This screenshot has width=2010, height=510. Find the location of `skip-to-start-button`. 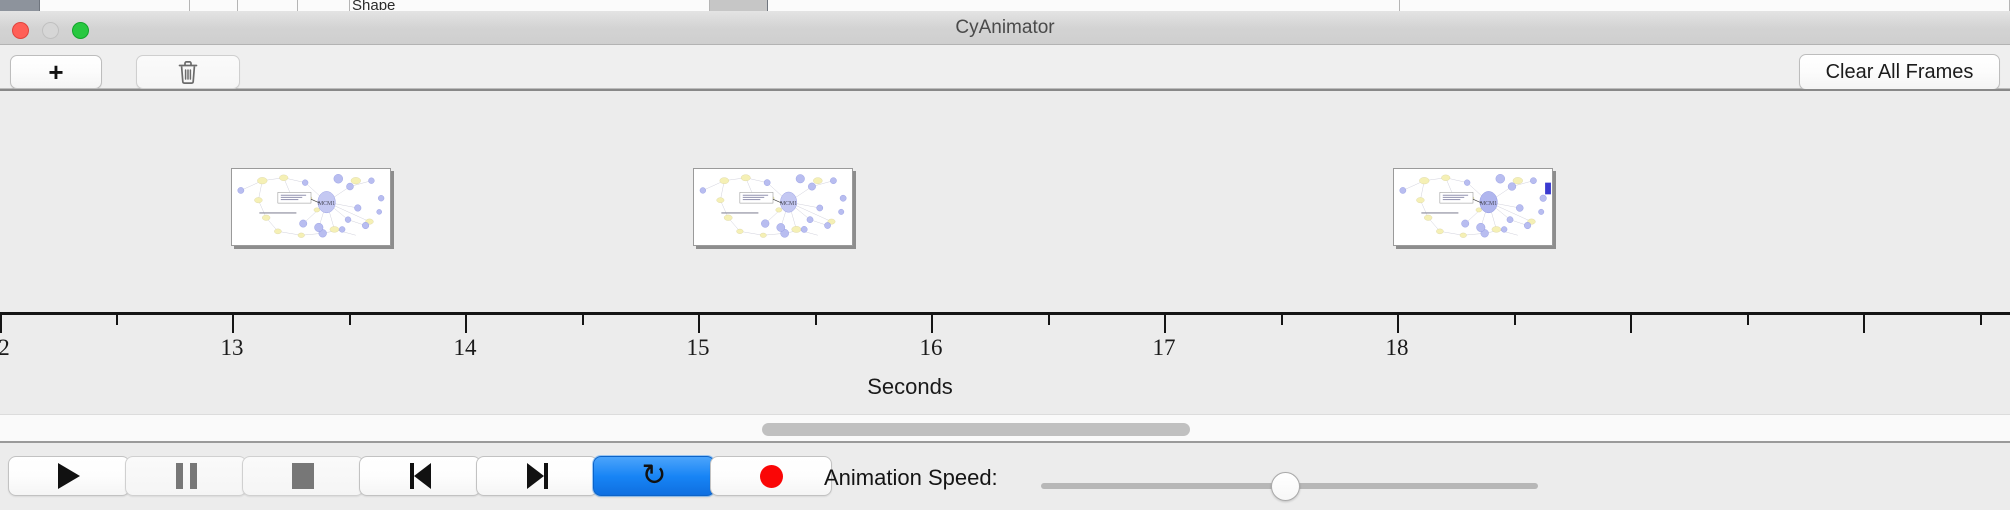

skip-to-start-button is located at coordinates (420, 476).